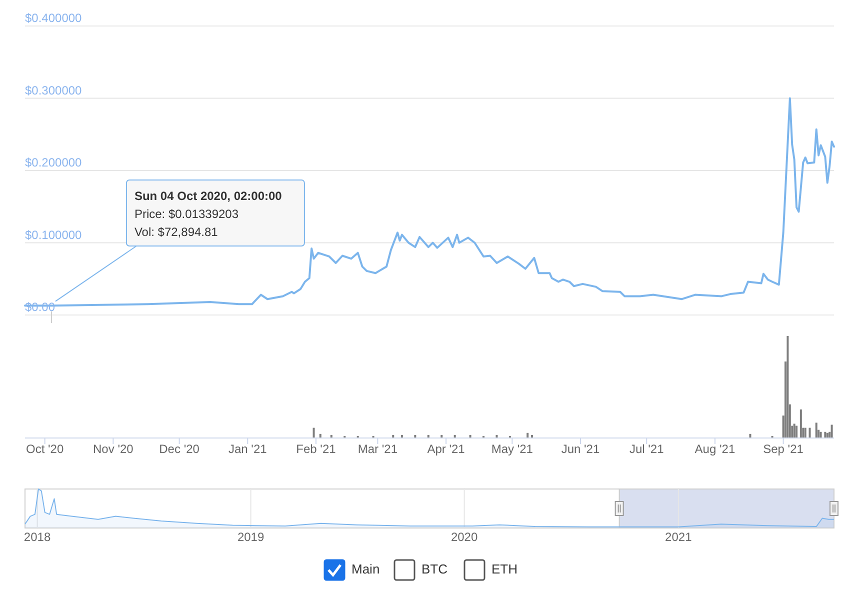 Image resolution: width=853 pixels, height=590 pixels. I want to click on y-tick-label: $0.200000, so click(53, 163).